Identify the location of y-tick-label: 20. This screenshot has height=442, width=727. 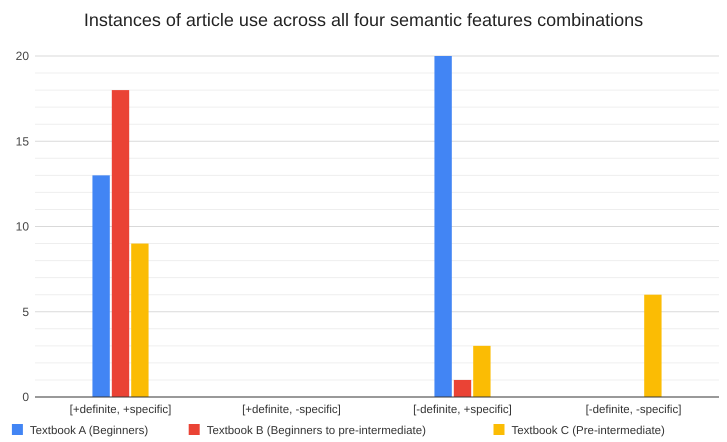
(23, 56).